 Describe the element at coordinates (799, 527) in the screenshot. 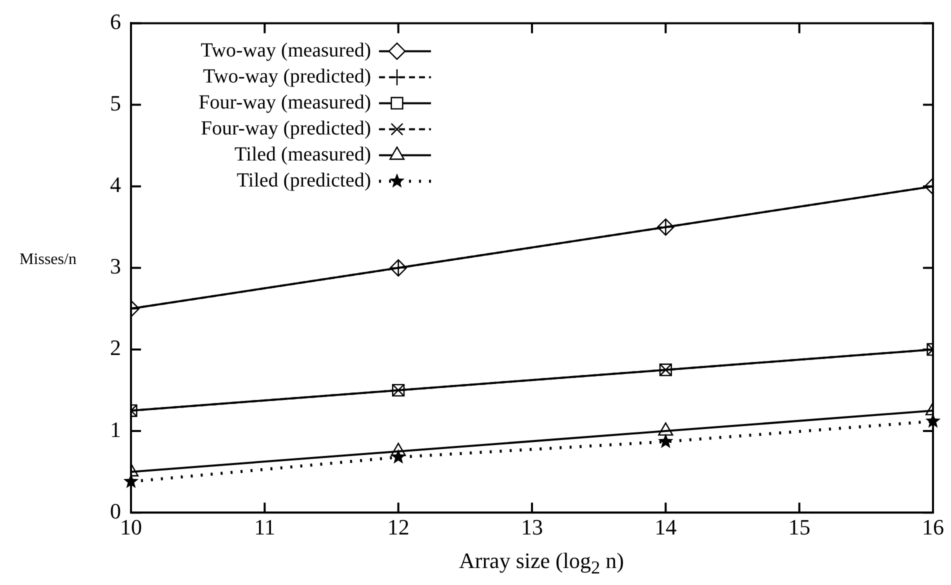

I see `x-tick-label: 15` at that location.